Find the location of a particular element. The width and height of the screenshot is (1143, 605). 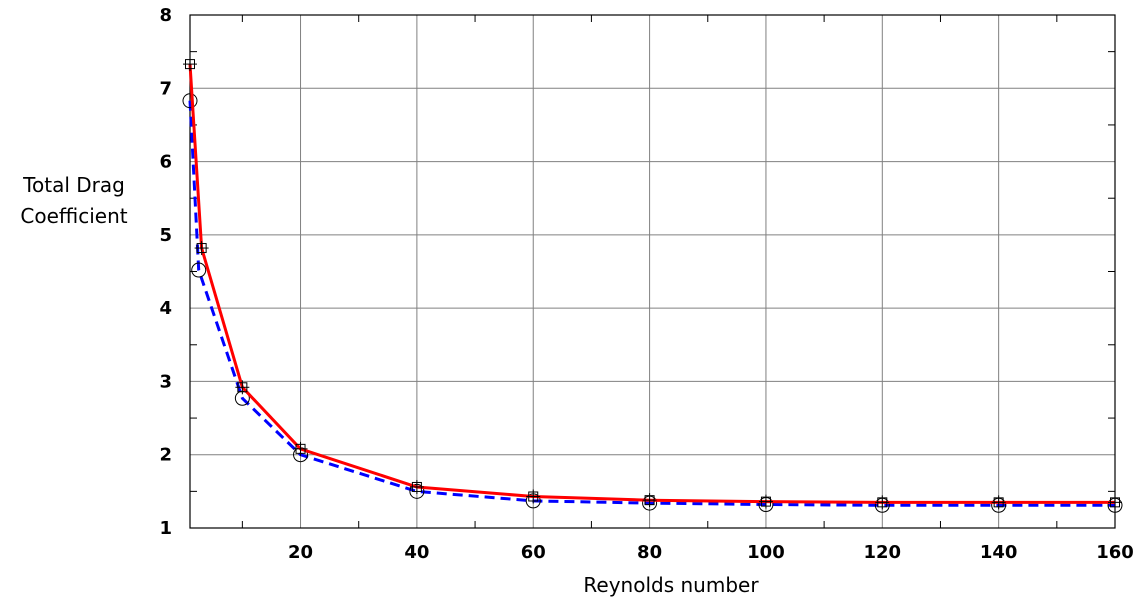

y-tick-label: 1 is located at coordinates (165, 528).